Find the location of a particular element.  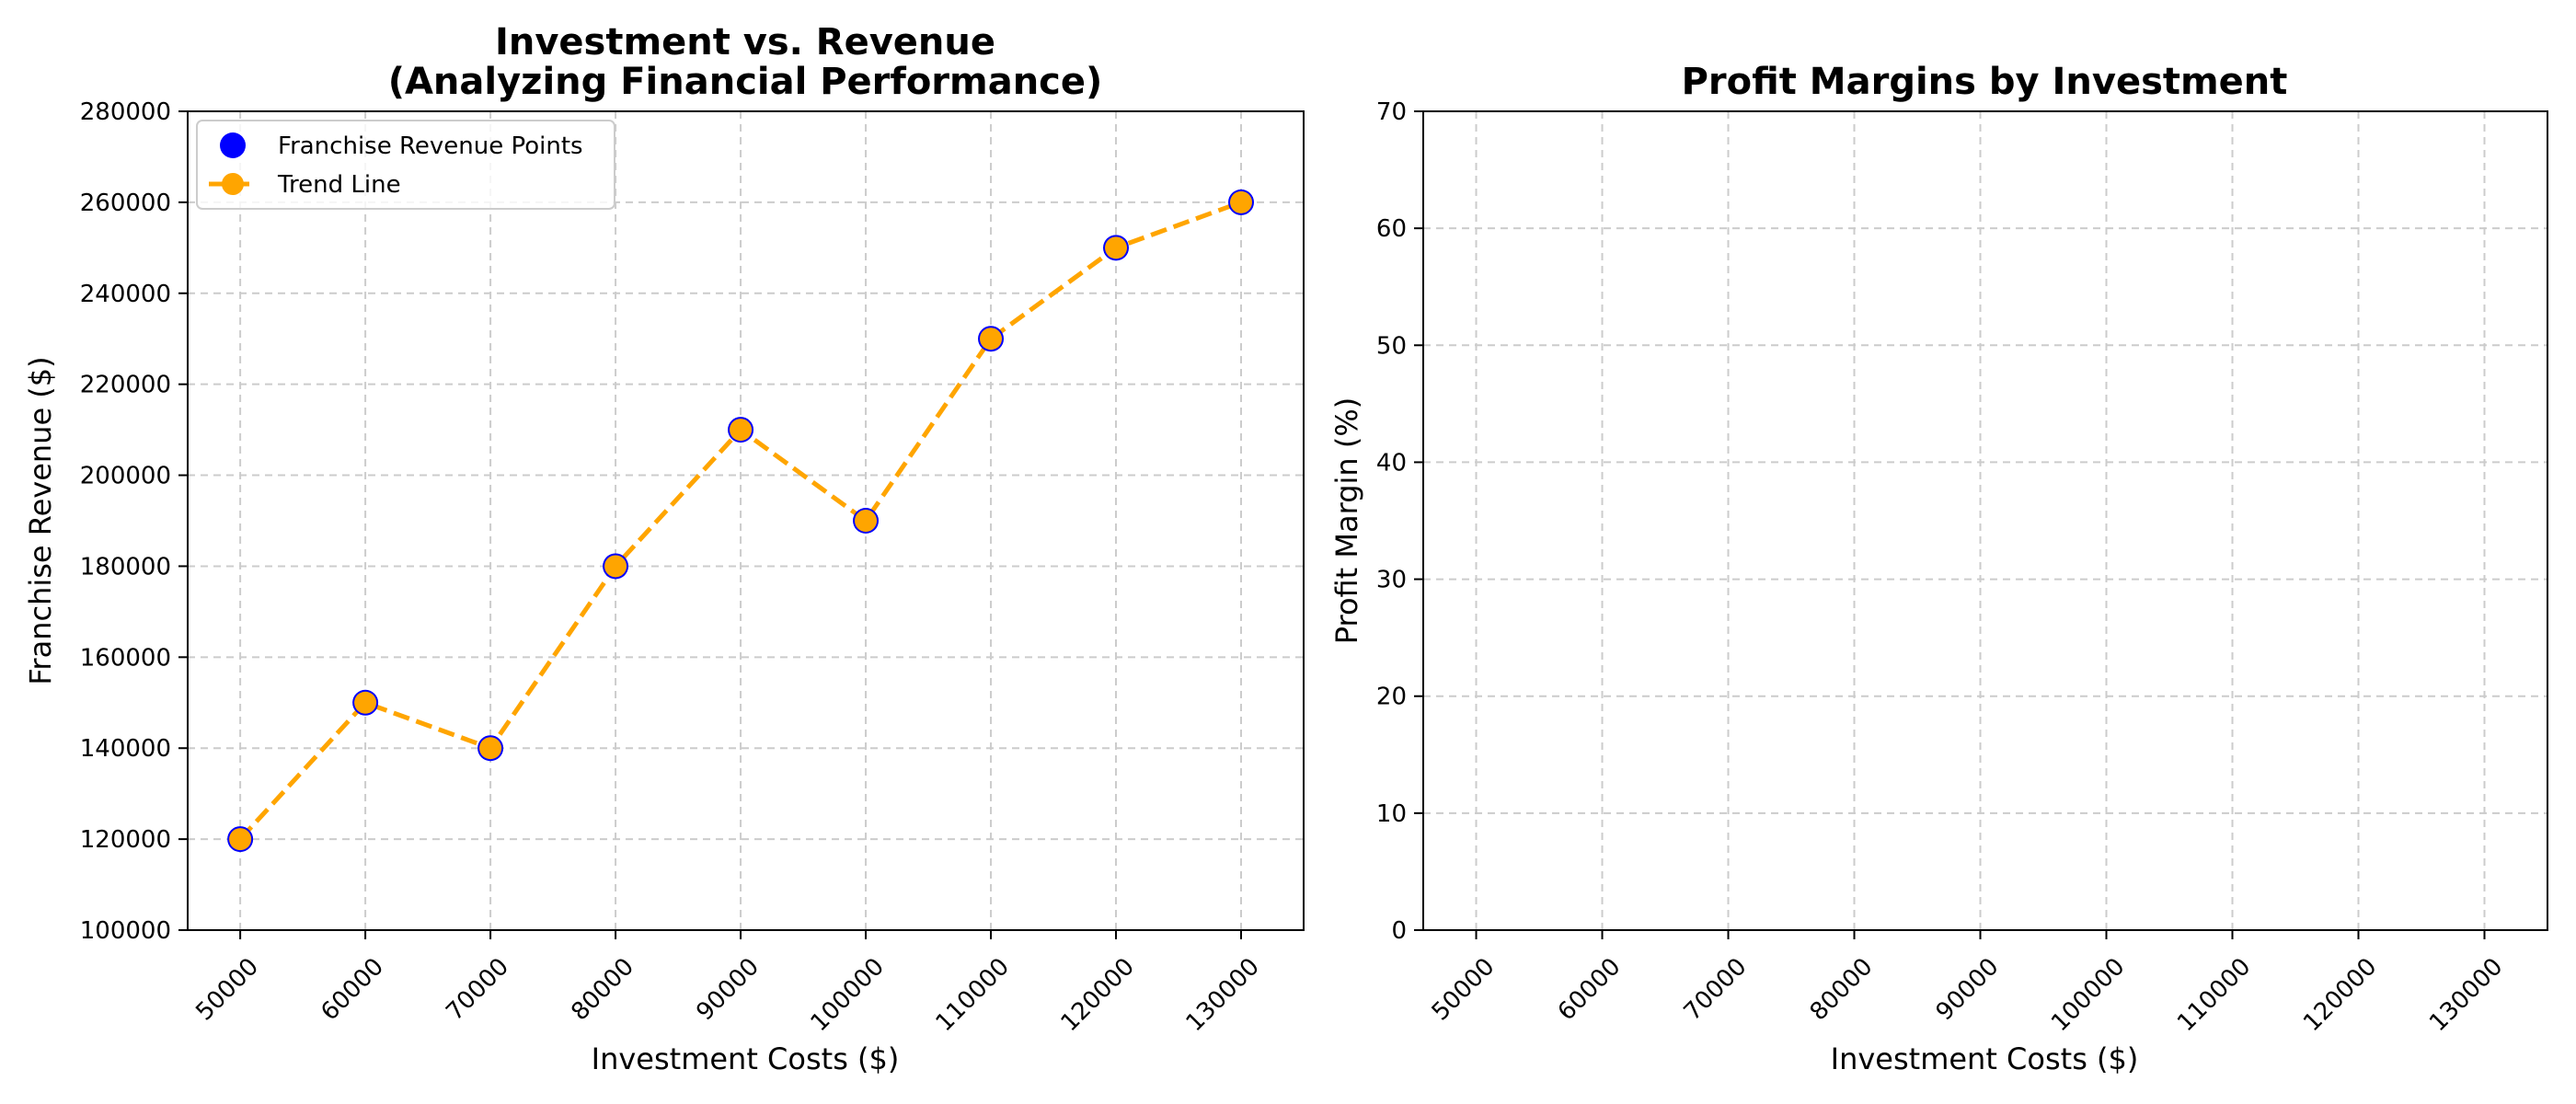

left-y-tick-label: 180000 is located at coordinates (126, 567).